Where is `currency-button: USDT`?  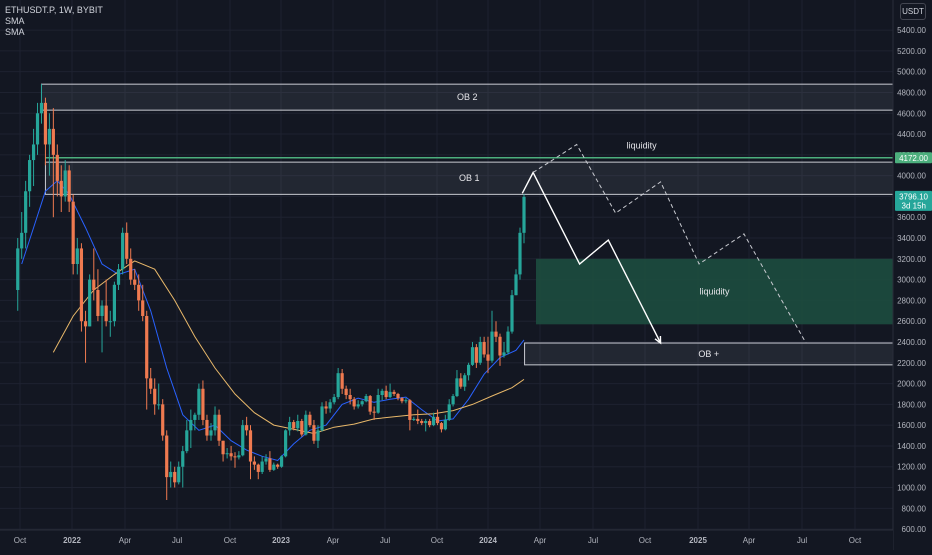 currency-button: USDT is located at coordinates (913, 11).